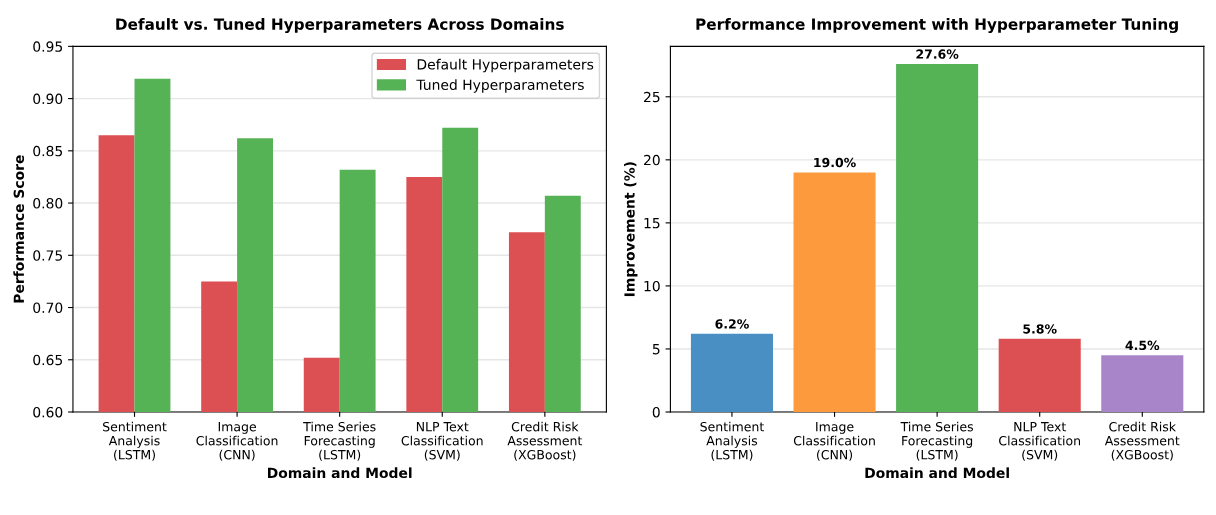 The width and height of the screenshot is (1216, 515). Describe the element at coordinates (937, 25) in the screenshot. I see `chart-title: Performance Improvement with Hyperparameter Tuning` at that location.